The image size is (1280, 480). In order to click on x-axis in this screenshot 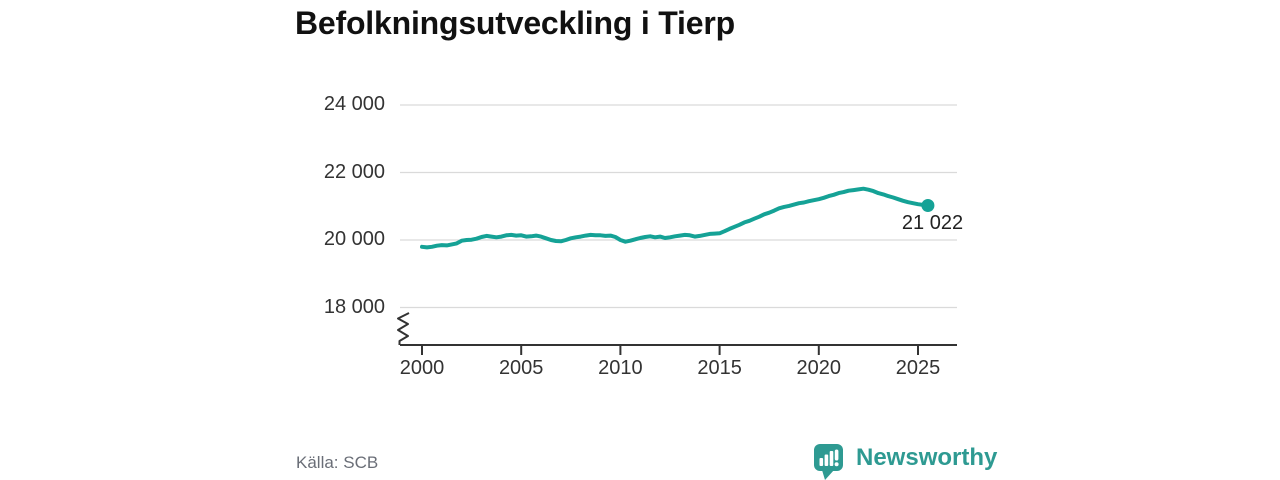, I will do `click(678, 349)`.